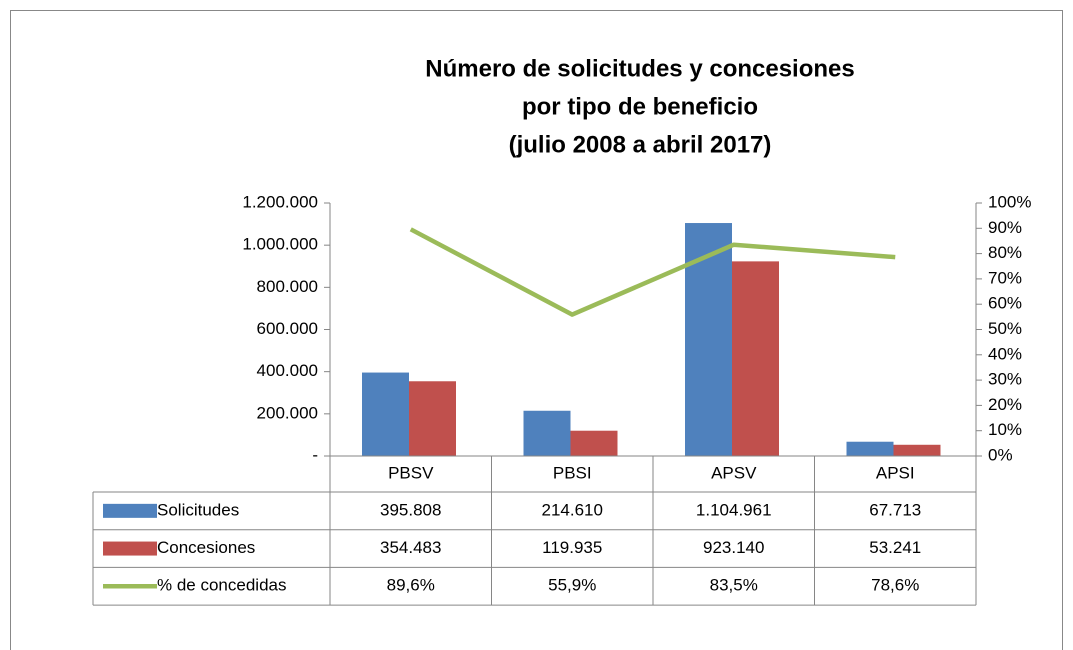  Describe the element at coordinates (410, 509) in the screenshot. I see `table-value: 395.808` at that location.